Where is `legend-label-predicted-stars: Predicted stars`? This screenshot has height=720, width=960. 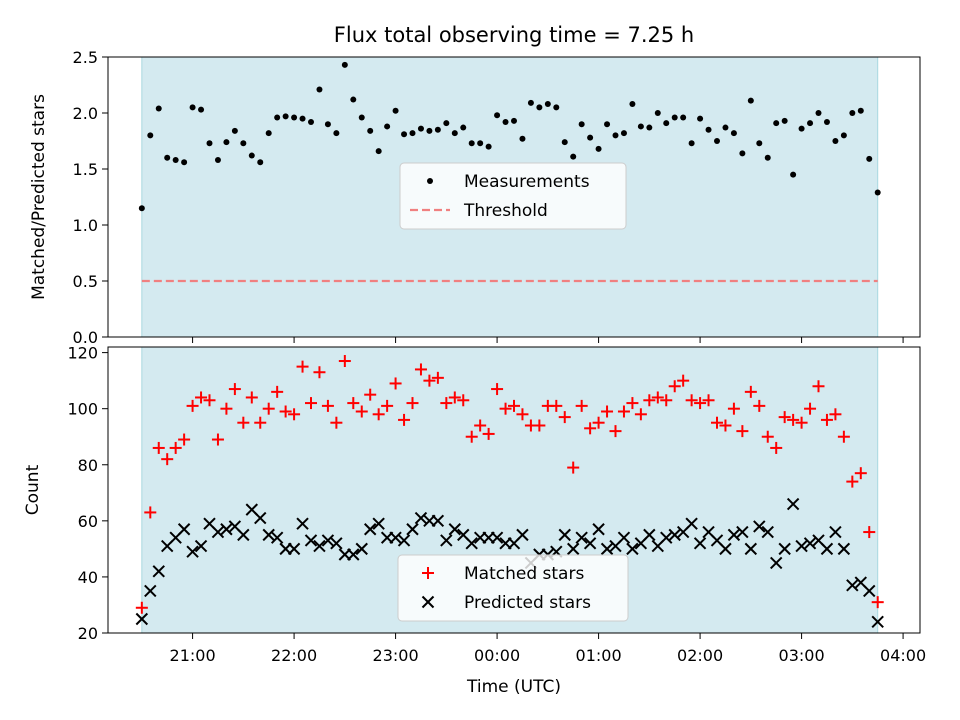 legend-label-predicted-stars: Predicted stars is located at coordinates (527, 603).